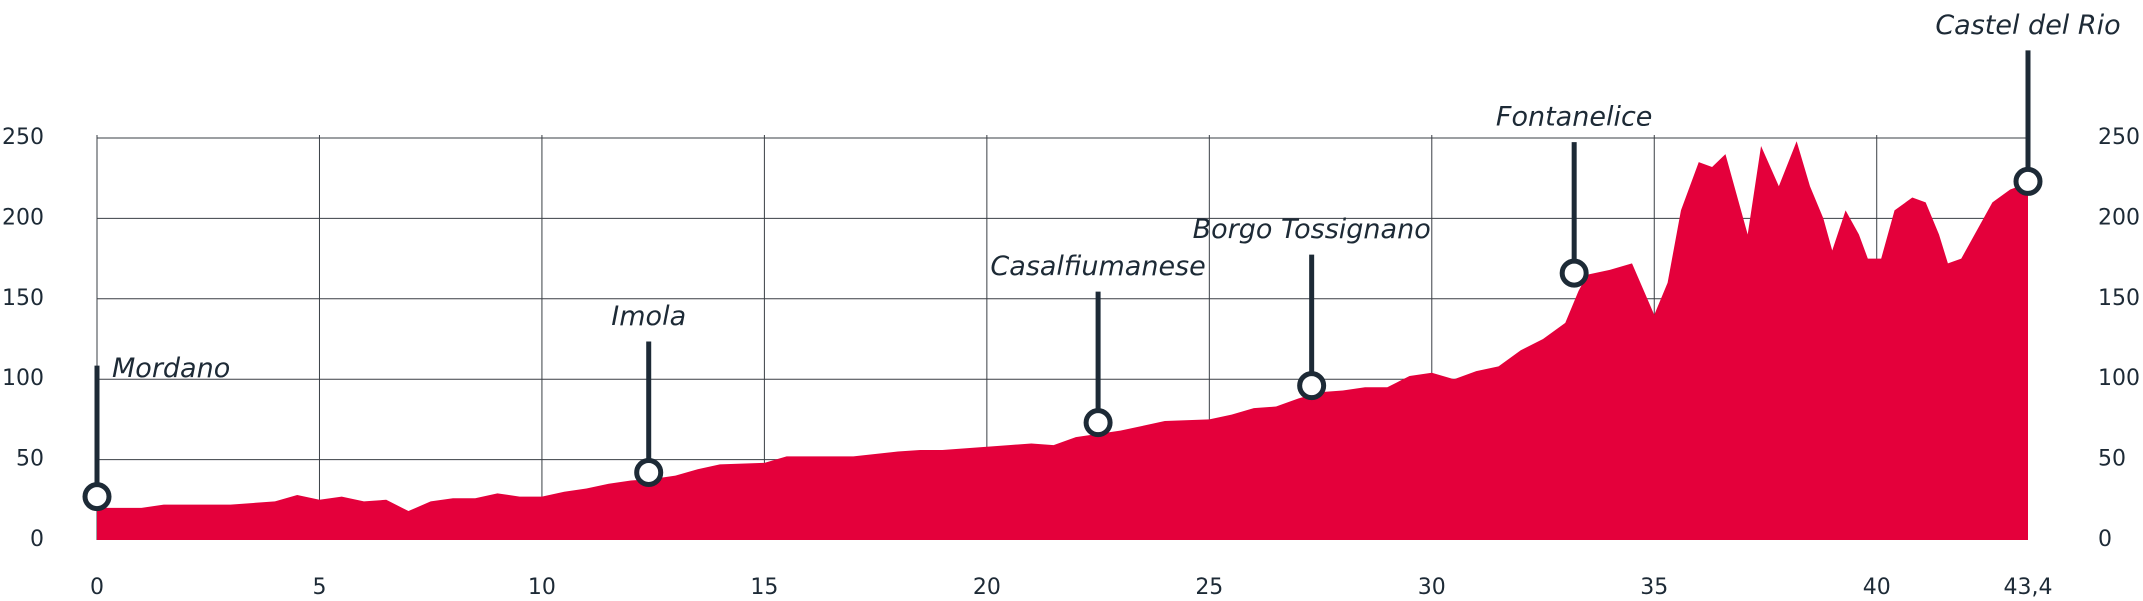 The height and width of the screenshot is (601, 2143). Describe the element at coordinates (2112, 459) in the screenshot. I see `y-tick-label-right: 50` at that location.